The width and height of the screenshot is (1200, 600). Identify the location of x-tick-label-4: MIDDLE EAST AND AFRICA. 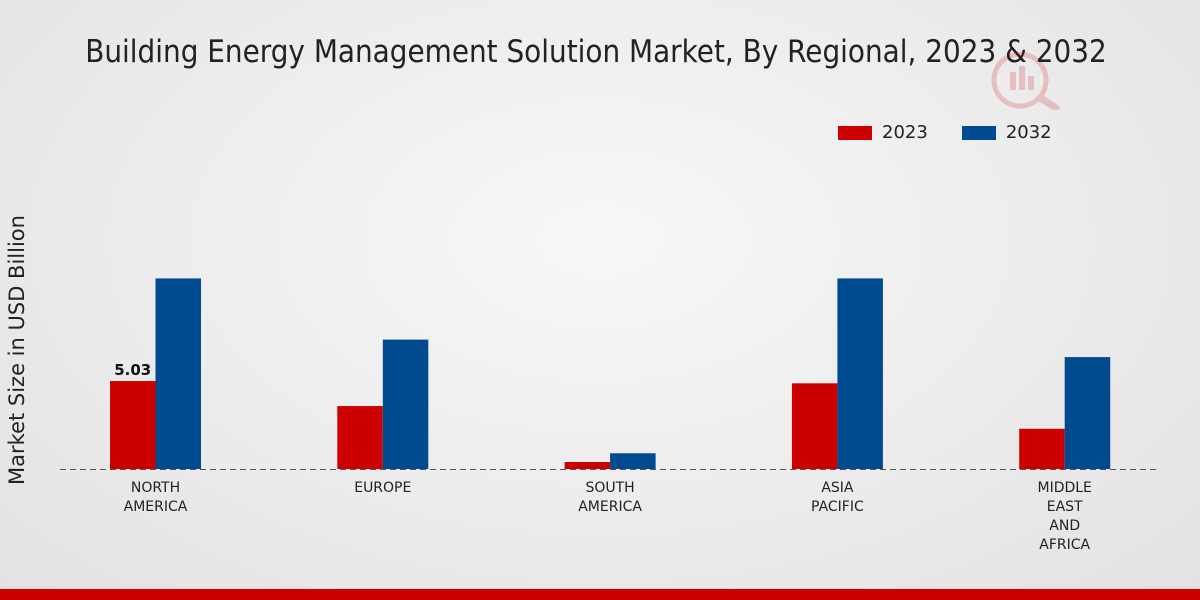
(1064, 516).